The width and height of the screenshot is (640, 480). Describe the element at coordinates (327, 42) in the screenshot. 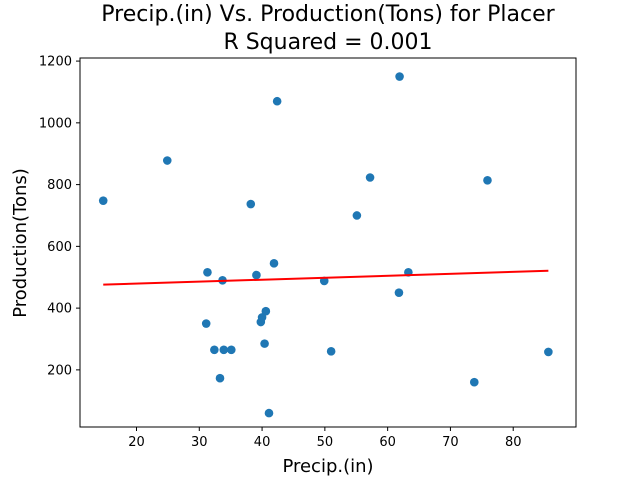

I see `chart-title-line-2: R Squared = 0.001` at that location.